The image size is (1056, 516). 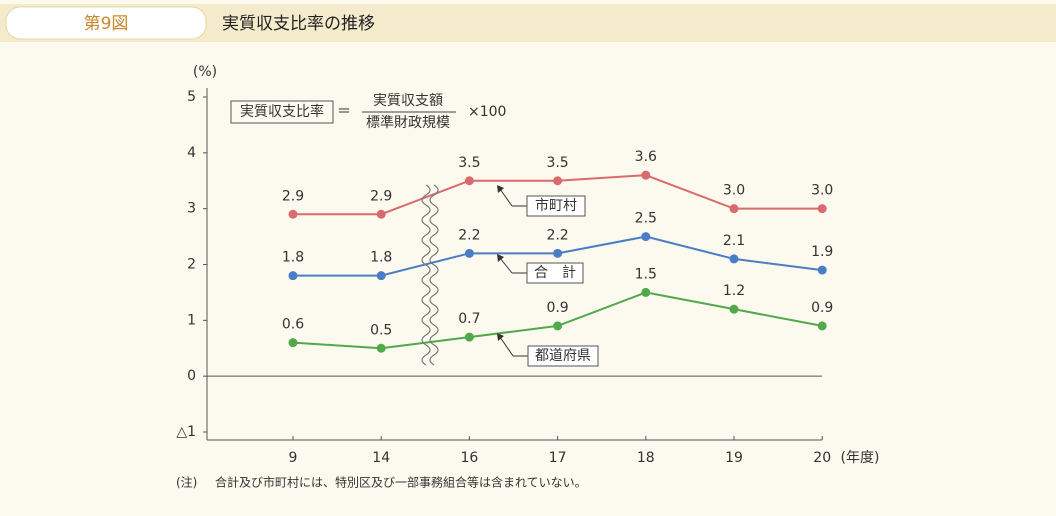 What do you see at coordinates (191, 153) in the screenshot?
I see `y-tick-label: 4` at bounding box center [191, 153].